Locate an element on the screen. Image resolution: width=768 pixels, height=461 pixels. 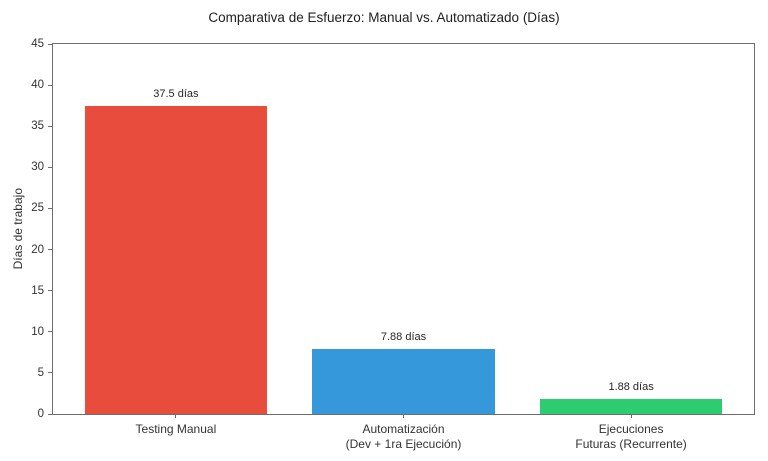
x-category-label: Ejecuciones Futuras (Recurrente) is located at coordinates (631, 436).